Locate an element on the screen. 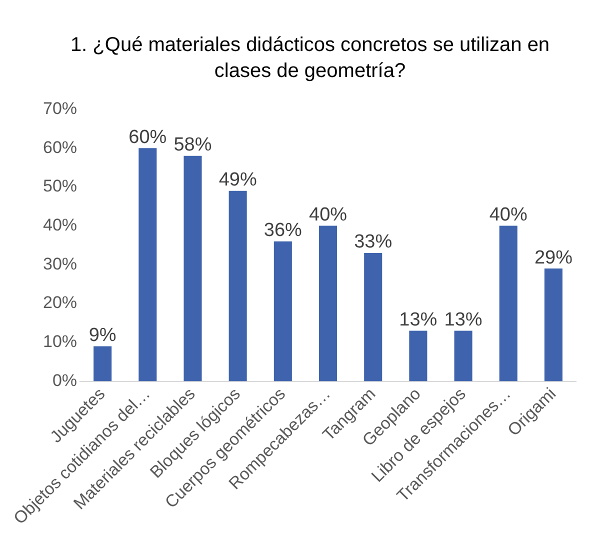  chart-title: 1. ¿Qué materiales didácticos concretos se utilizan en clases de geometría? is located at coordinates (310, 58).